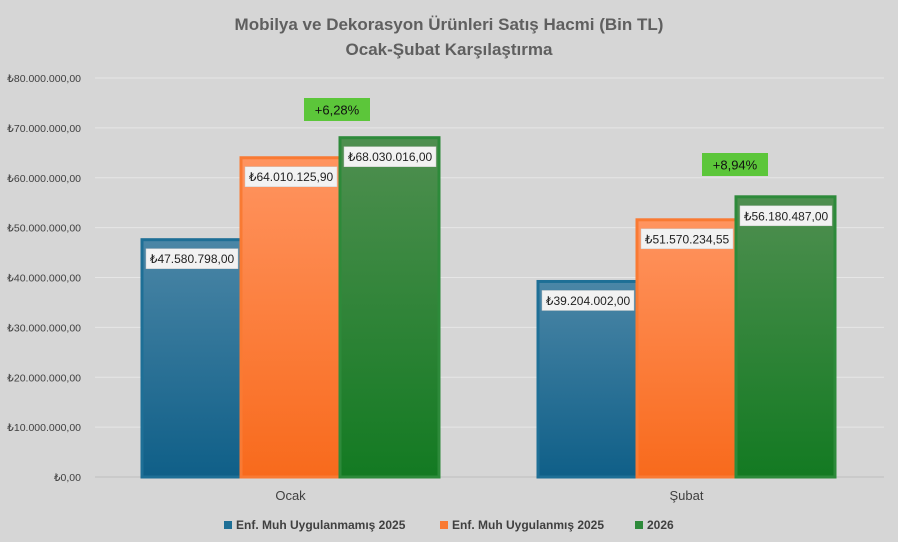  I want to click on data-label: ₺68.030.016,00, so click(390, 157).